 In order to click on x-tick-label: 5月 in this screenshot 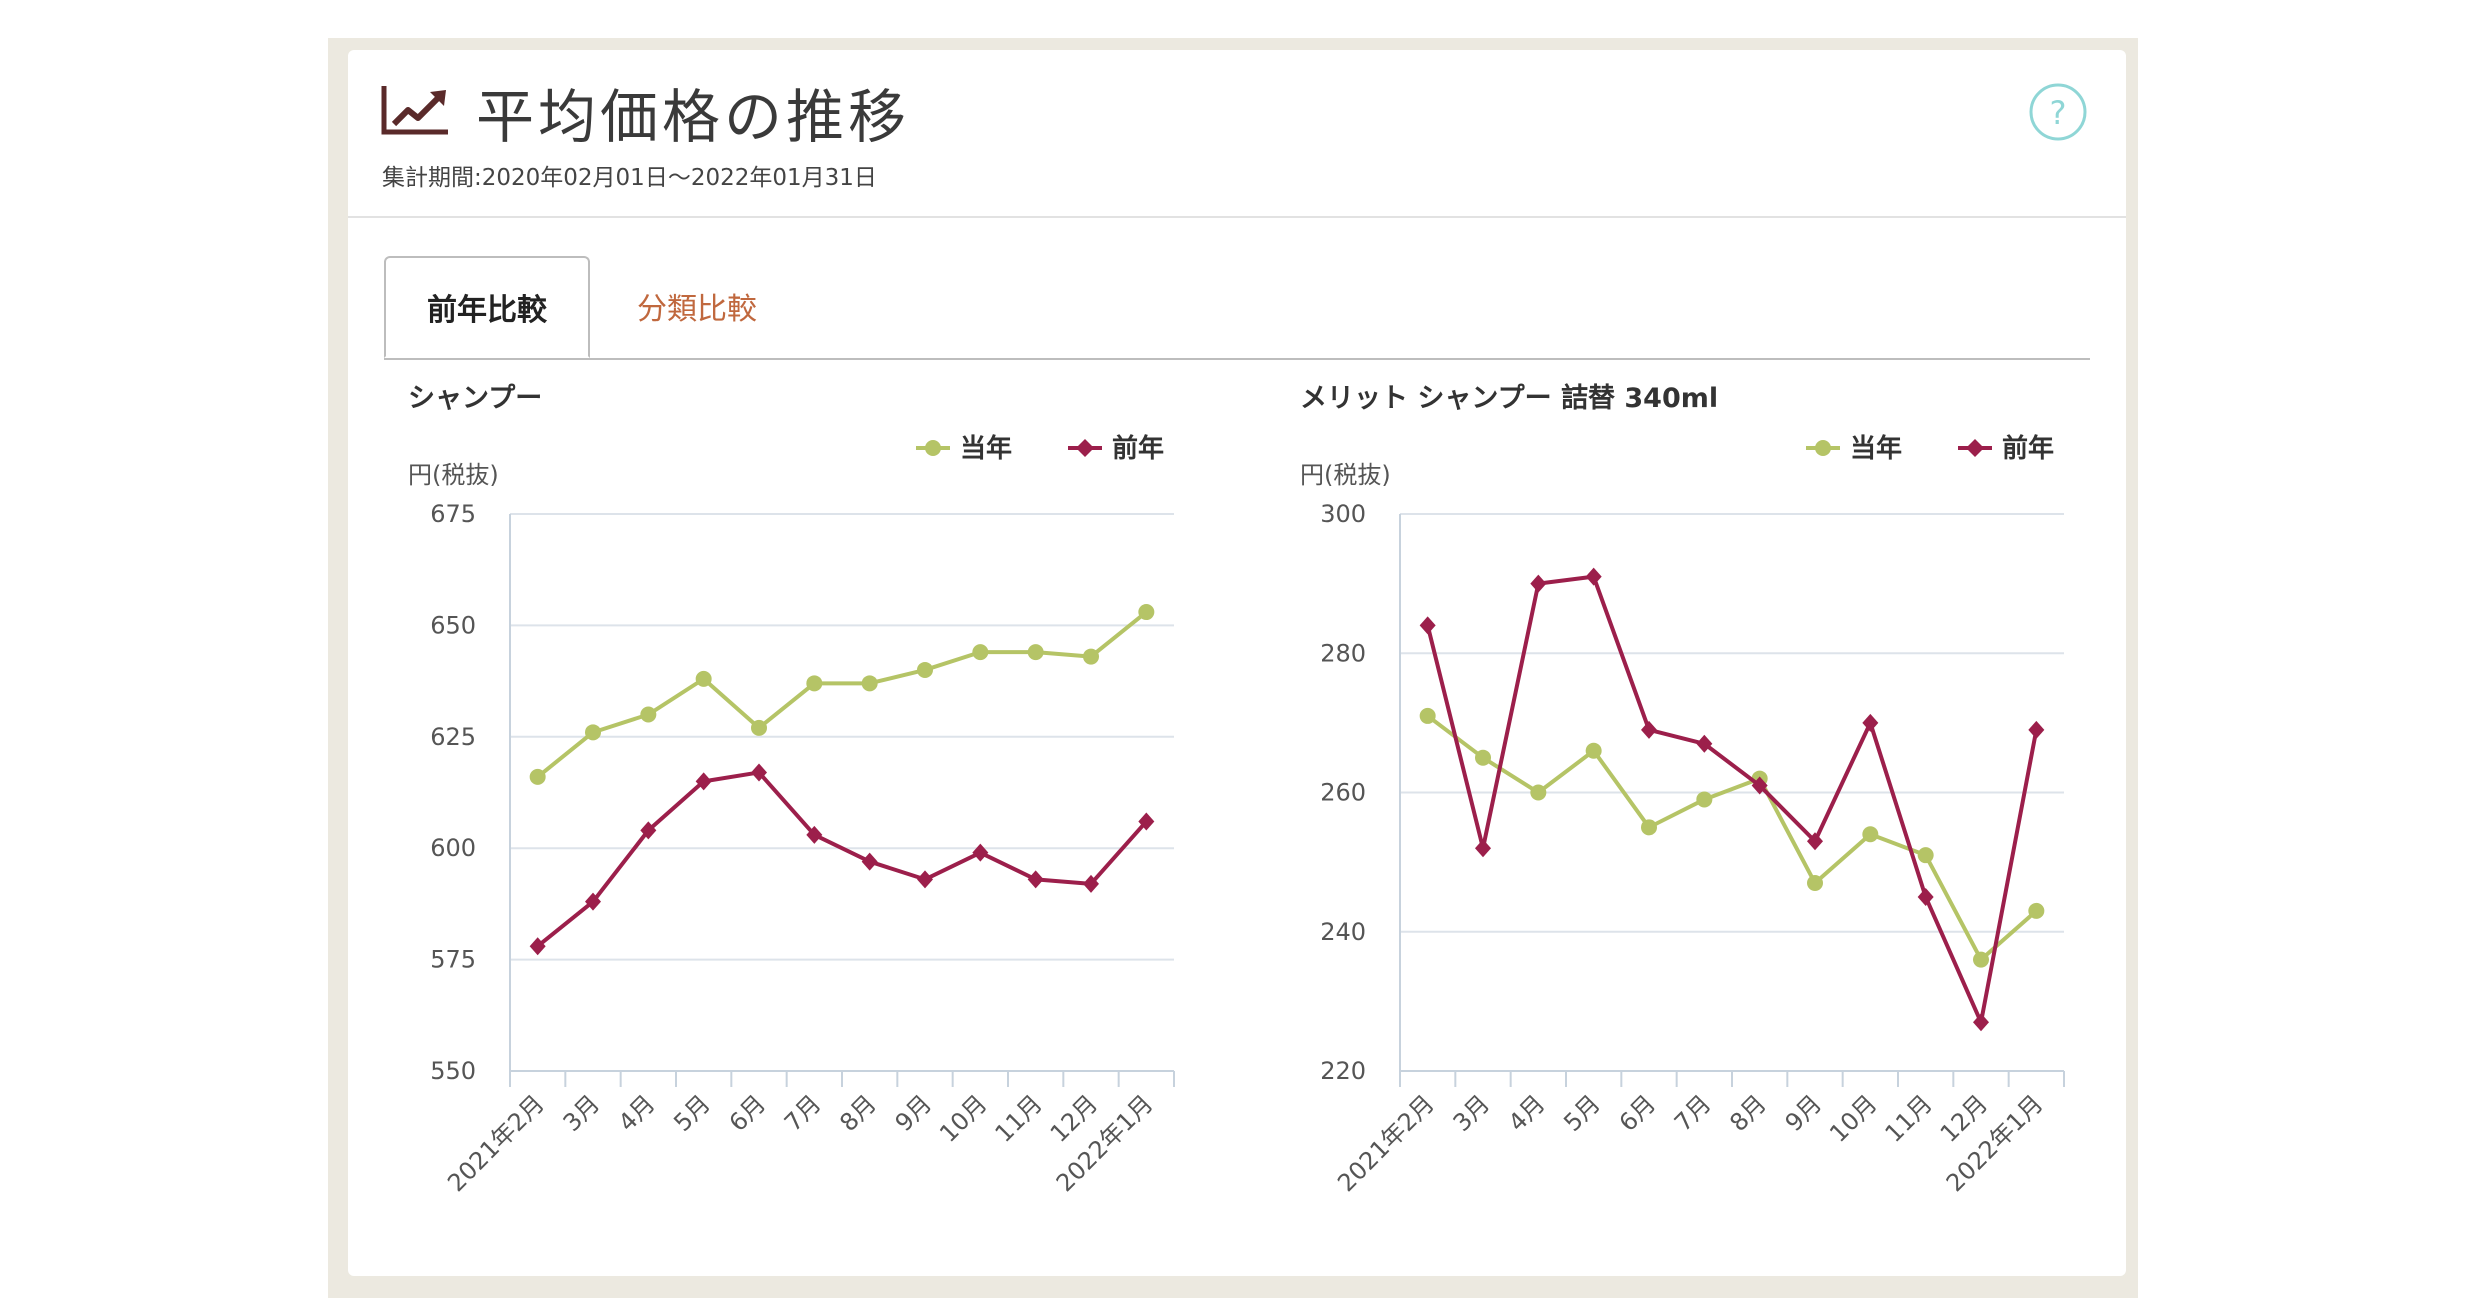, I will do `click(1582, 1113)`.